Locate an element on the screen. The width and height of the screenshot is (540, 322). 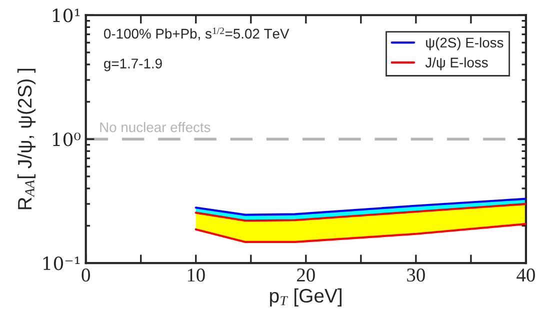
x-tick-label: 40 is located at coordinates (525, 275).